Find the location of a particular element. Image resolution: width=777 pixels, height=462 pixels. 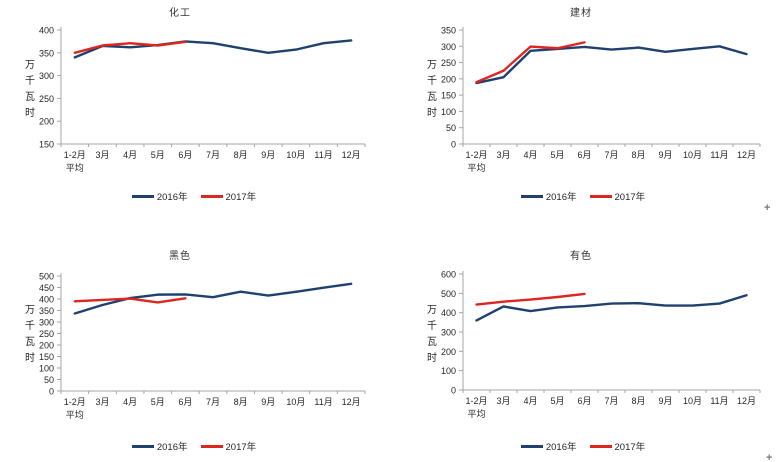

chart-title-ferrous: 黑色 is located at coordinates (180, 256).